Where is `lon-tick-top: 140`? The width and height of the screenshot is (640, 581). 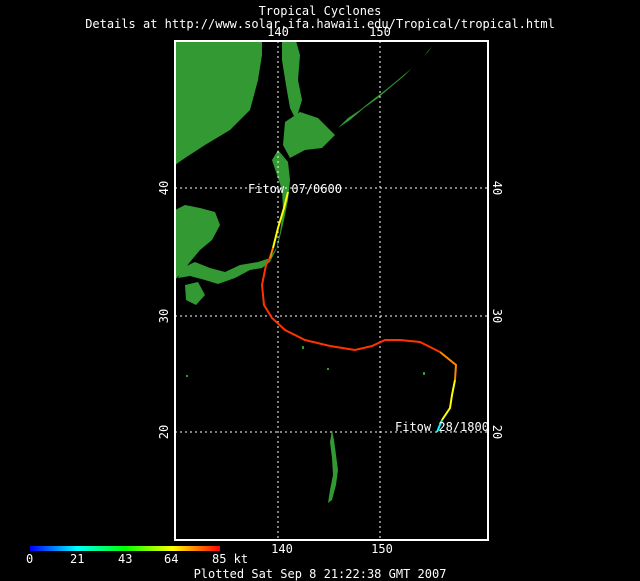 lon-tick-top: 140 is located at coordinates (278, 32).